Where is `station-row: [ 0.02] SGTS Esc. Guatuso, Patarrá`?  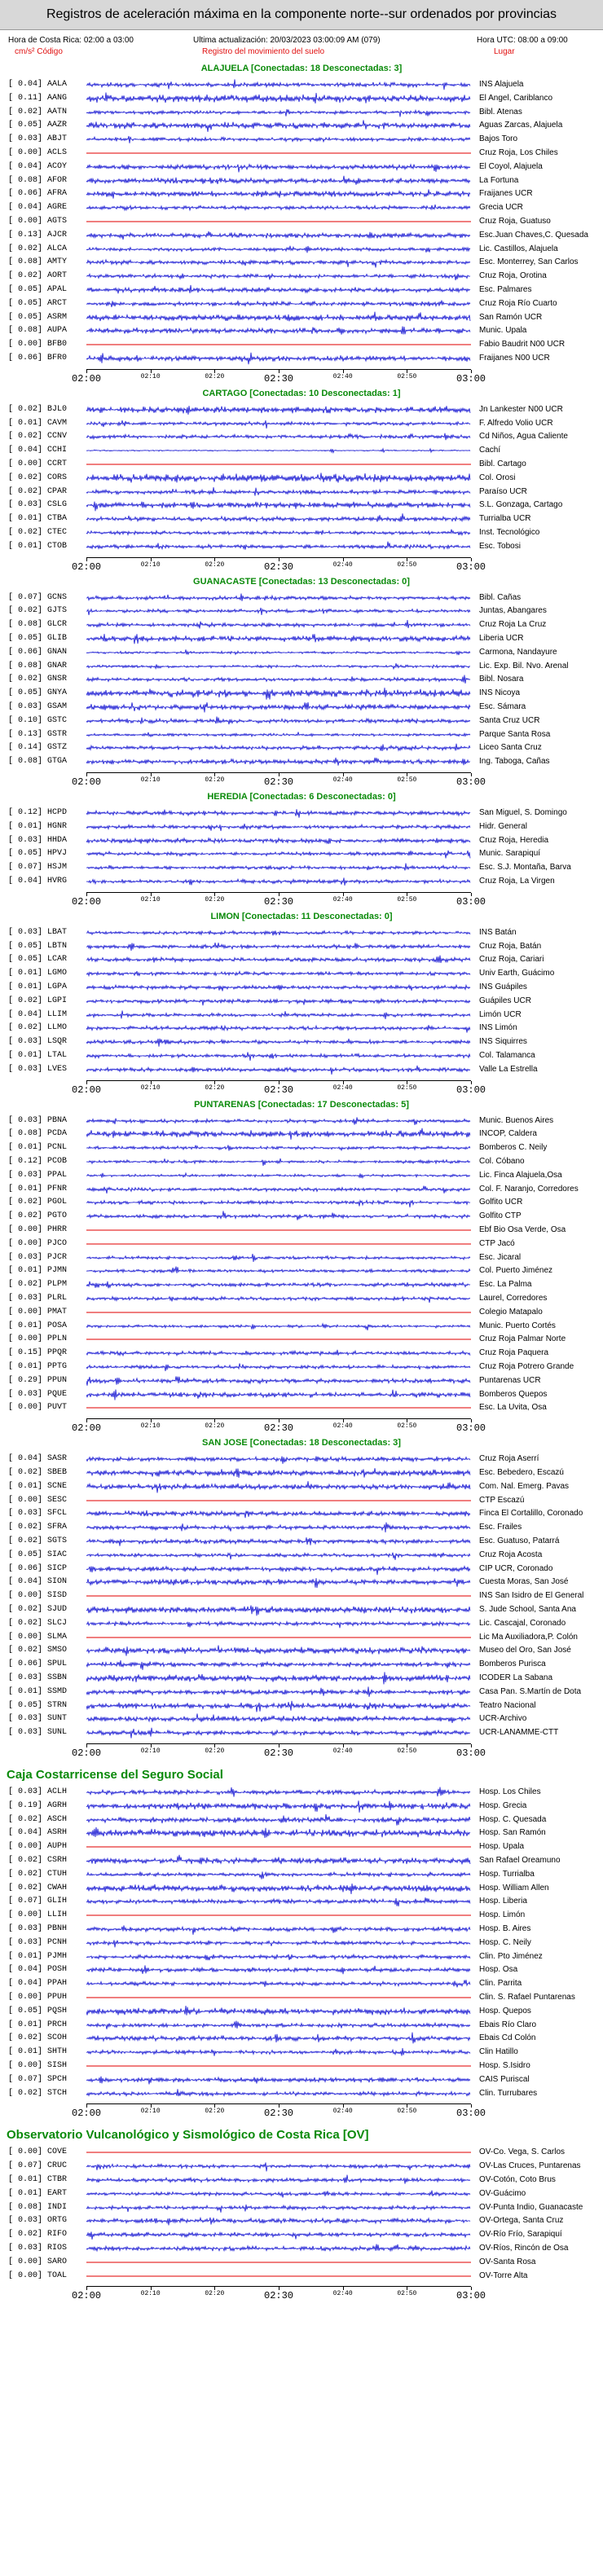 station-row: [ 0.02] SGTS Esc. Guatuso, Patarrá is located at coordinates (301, 1541).